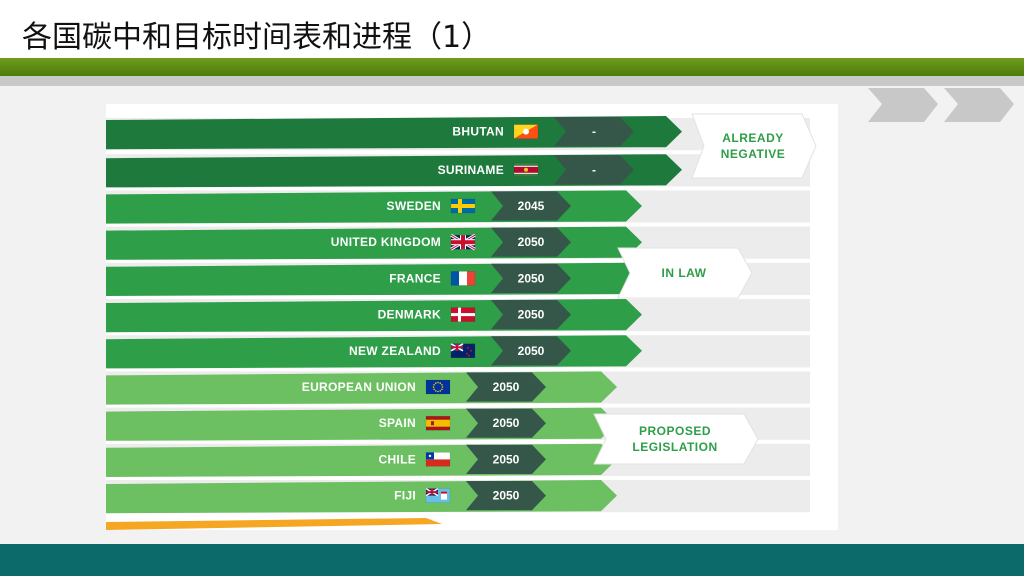 The width and height of the screenshot is (1024, 576). I want to click on chile-flag-icon, so click(438, 459).